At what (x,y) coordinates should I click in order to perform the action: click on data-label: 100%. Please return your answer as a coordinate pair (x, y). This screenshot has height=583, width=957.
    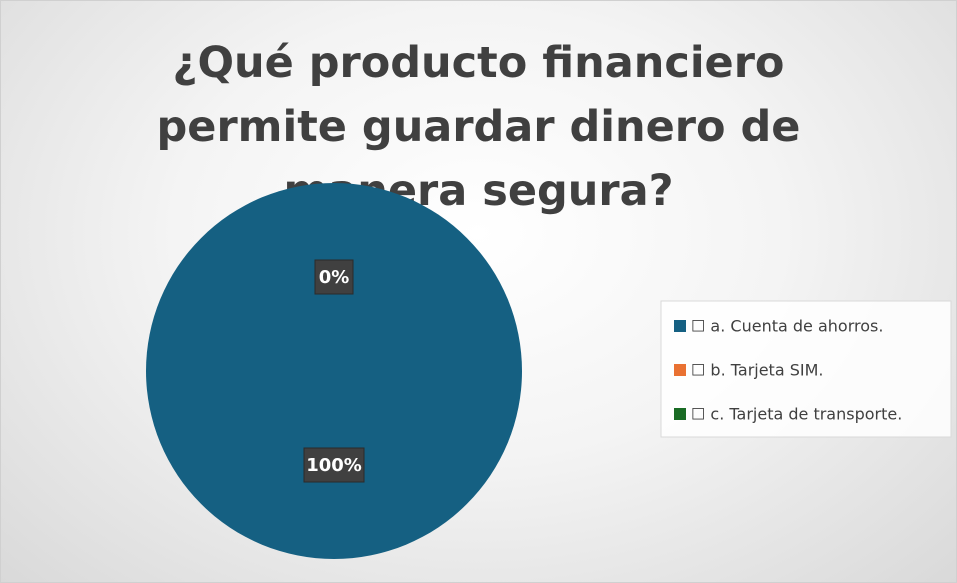
    Looking at the image, I should click on (334, 465).